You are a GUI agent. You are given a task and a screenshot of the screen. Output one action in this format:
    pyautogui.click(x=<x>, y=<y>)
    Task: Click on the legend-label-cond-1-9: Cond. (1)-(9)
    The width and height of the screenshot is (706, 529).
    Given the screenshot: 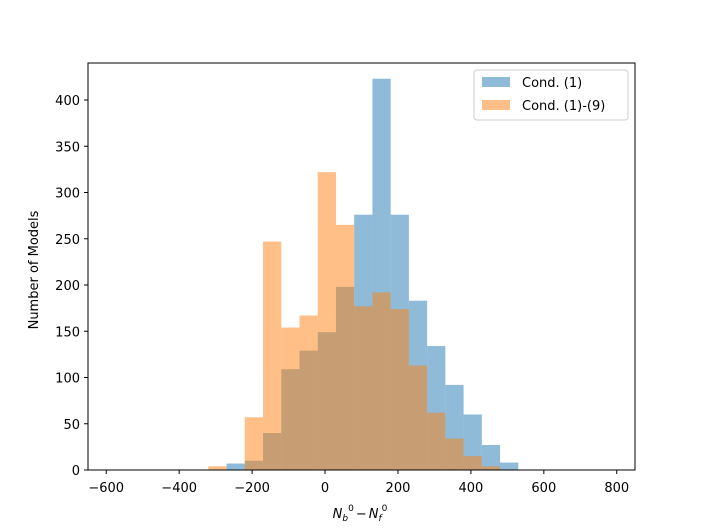 What is the action you would take?
    pyautogui.click(x=563, y=106)
    